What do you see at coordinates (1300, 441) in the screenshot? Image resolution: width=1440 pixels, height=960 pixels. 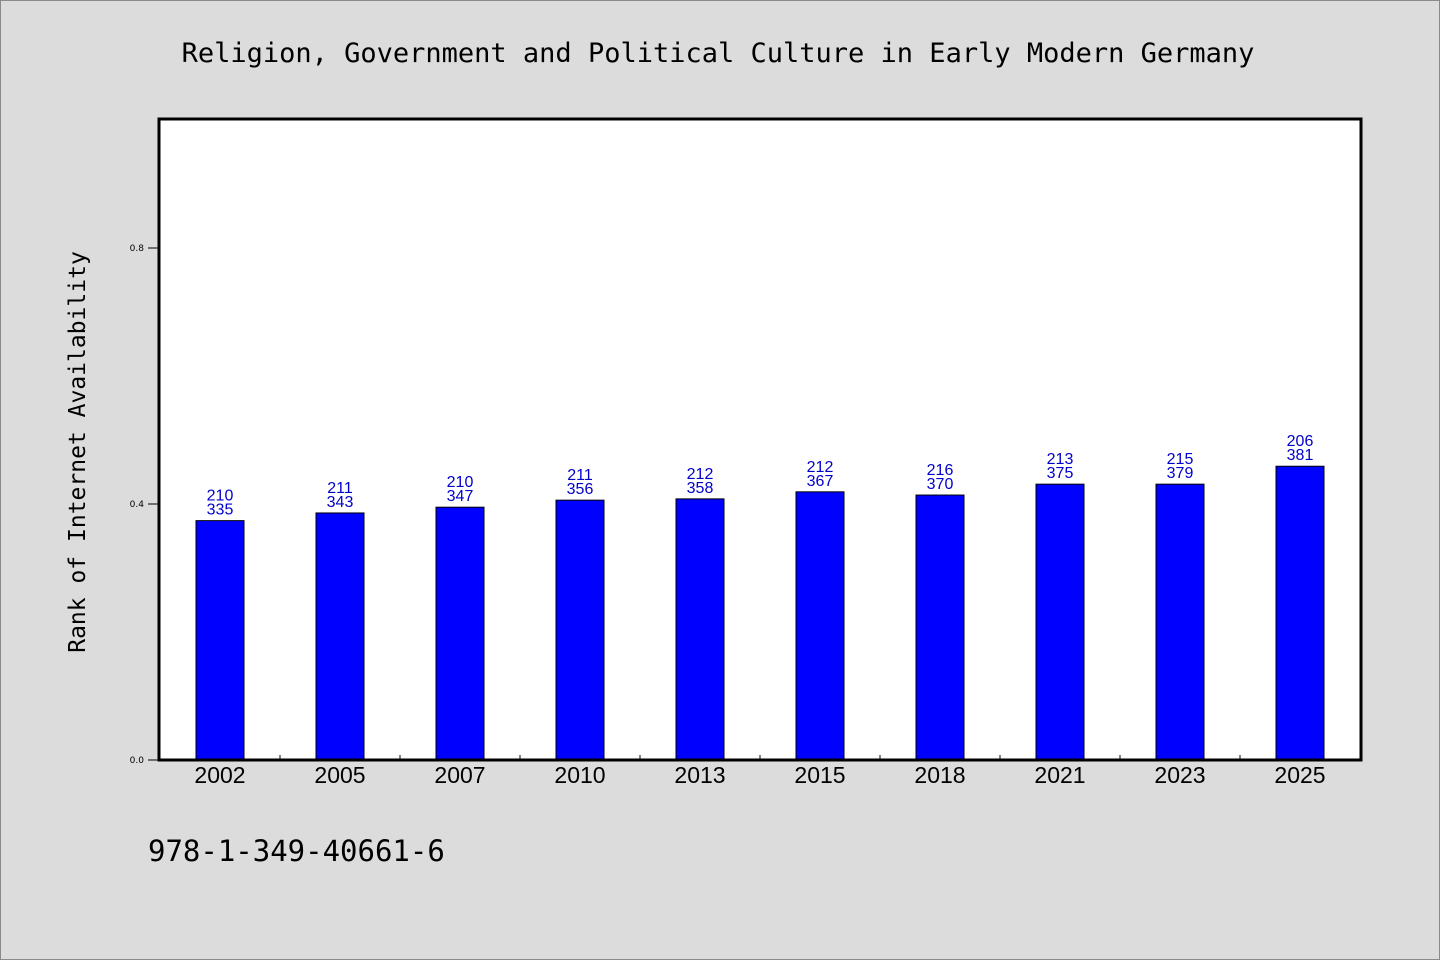 I see `bar-label-top-2025: 206` at bounding box center [1300, 441].